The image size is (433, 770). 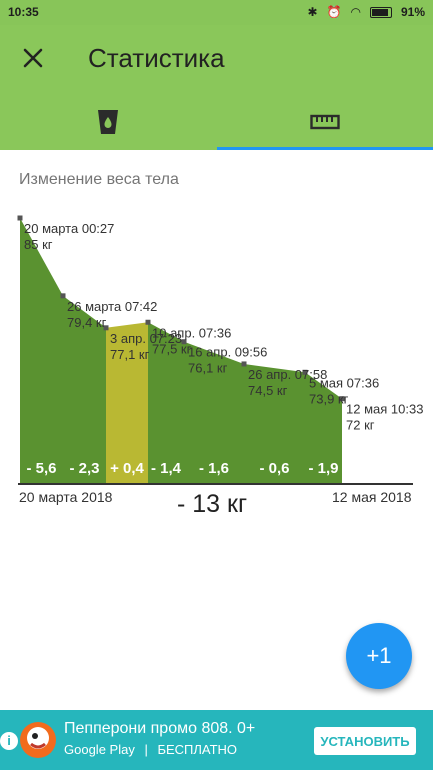 I want to click on battery-percent: 91%, so click(x=412, y=12).